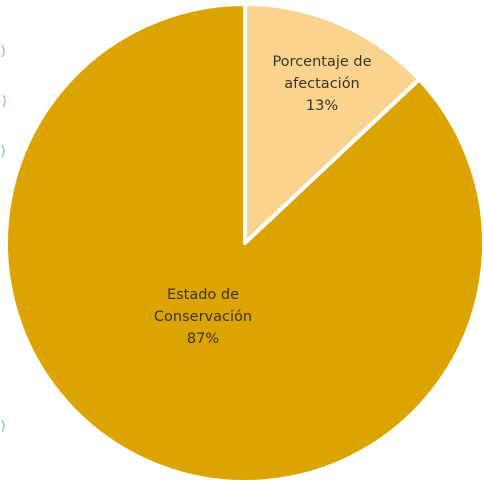 Image resolution: width=484 pixels, height=485 pixels. I want to click on pie-slice-1-label-line-0: Estado de, so click(203, 295).